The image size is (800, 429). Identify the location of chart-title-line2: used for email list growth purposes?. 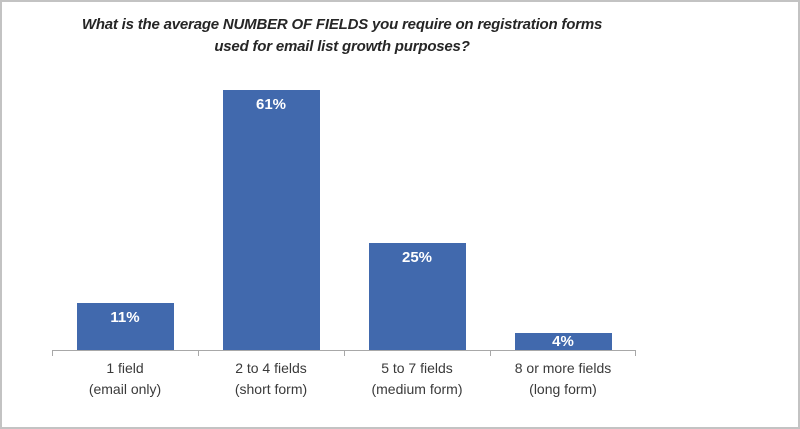
(342, 46).